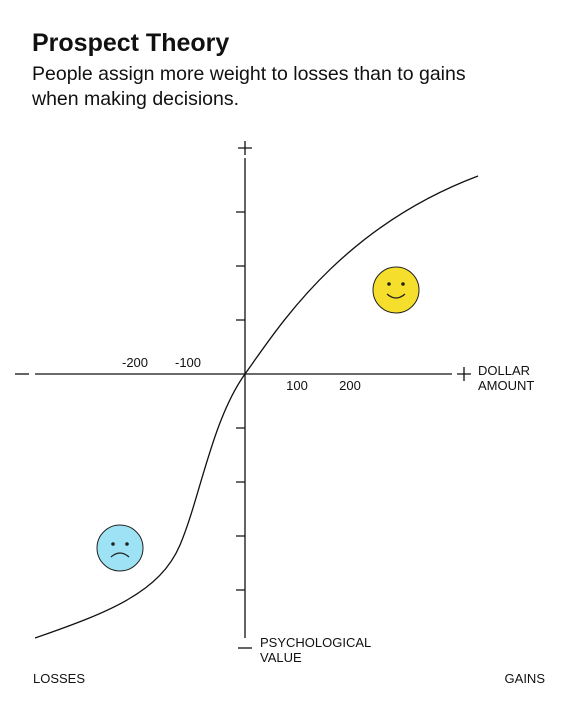  Describe the element at coordinates (525, 678) in the screenshot. I see `gains-label: GAINS` at that location.